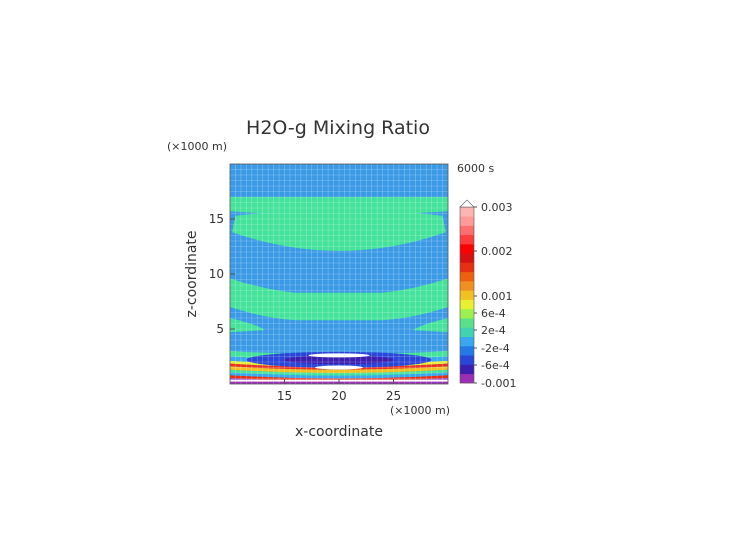  I want to click on colorbar-label: 0.003, so click(497, 207).